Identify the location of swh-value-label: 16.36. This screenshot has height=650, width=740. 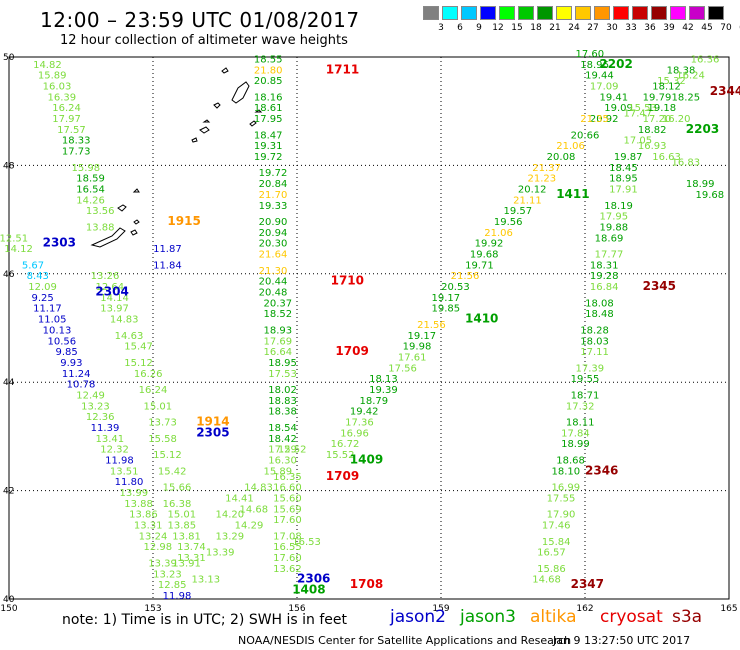
(705, 59).